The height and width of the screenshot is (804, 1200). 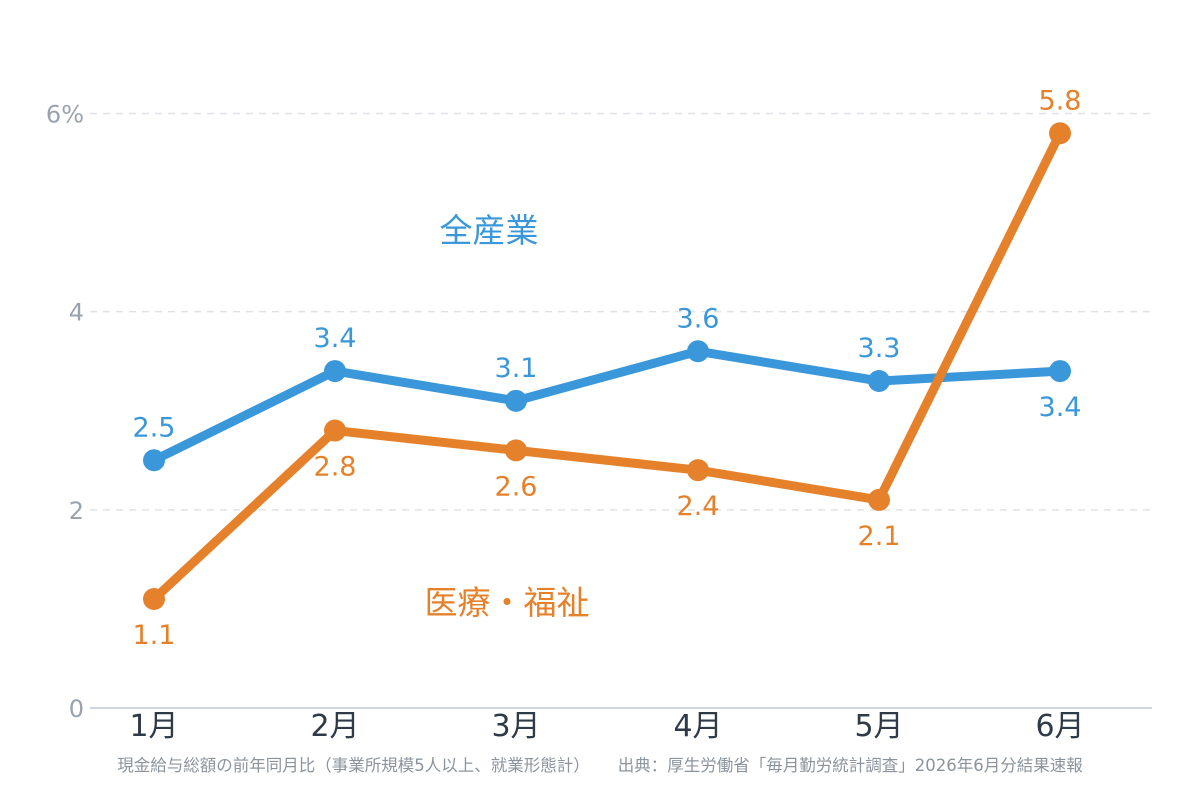 I want to click on series-line, so click(x=607, y=405).